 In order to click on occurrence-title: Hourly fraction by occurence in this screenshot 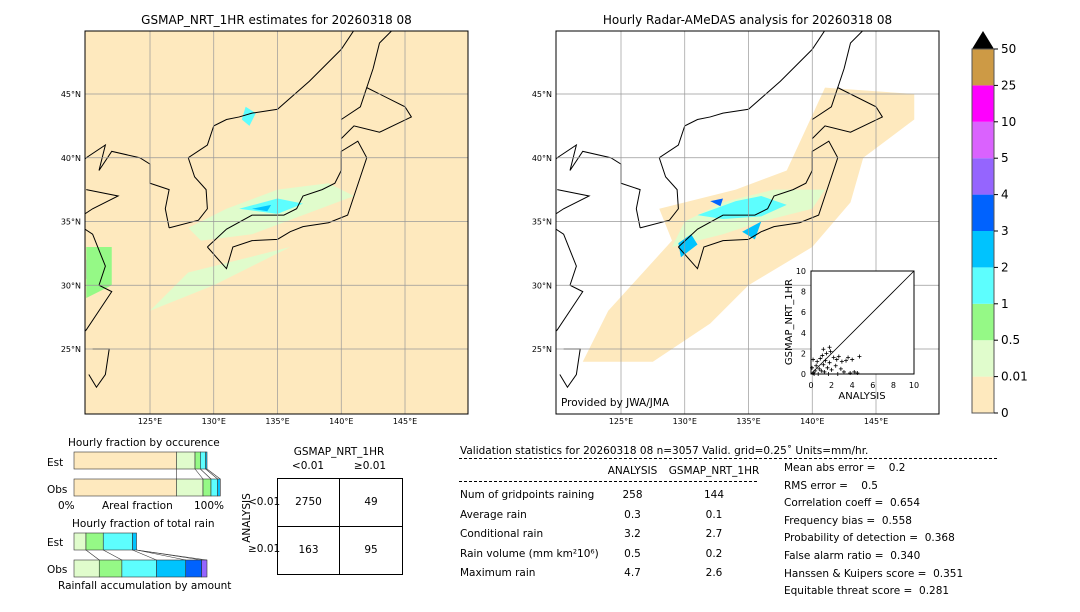, I will do `click(144, 443)`.